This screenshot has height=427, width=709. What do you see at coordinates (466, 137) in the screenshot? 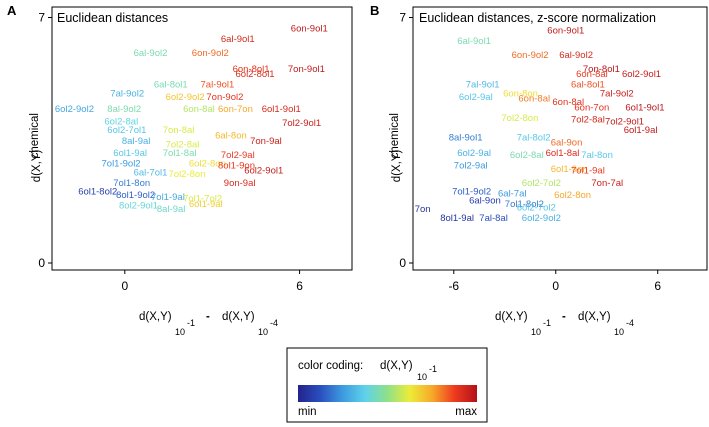
I see `point-label: 8al-9ol1` at bounding box center [466, 137].